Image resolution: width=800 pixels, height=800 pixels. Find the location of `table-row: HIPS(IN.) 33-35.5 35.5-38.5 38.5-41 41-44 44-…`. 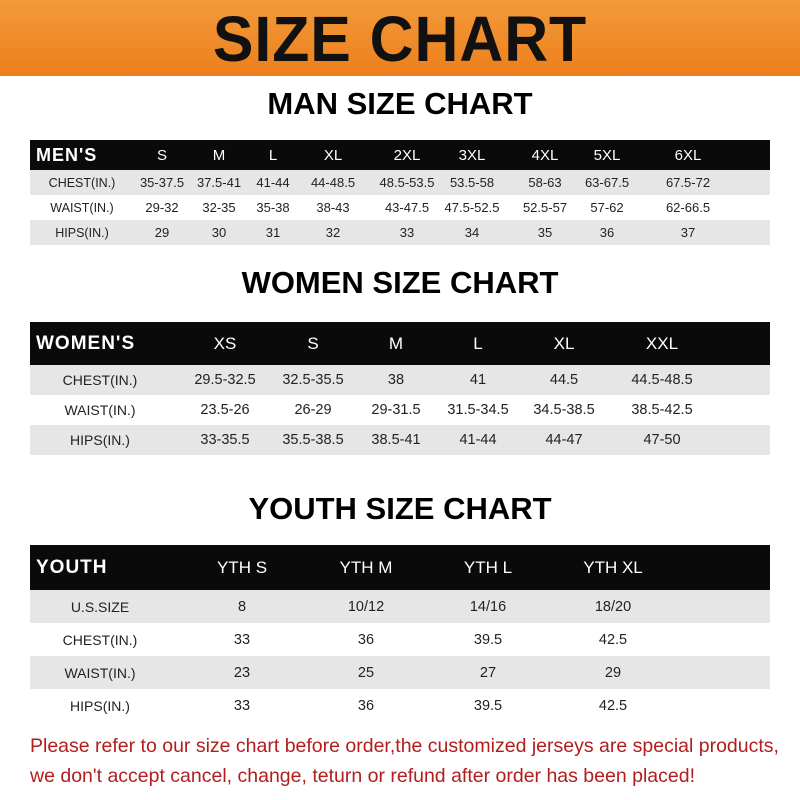

table-row: HIPS(IN.) 33-35.5 35.5-38.5 38.5-41 41-44 44-… is located at coordinates (400, 440).